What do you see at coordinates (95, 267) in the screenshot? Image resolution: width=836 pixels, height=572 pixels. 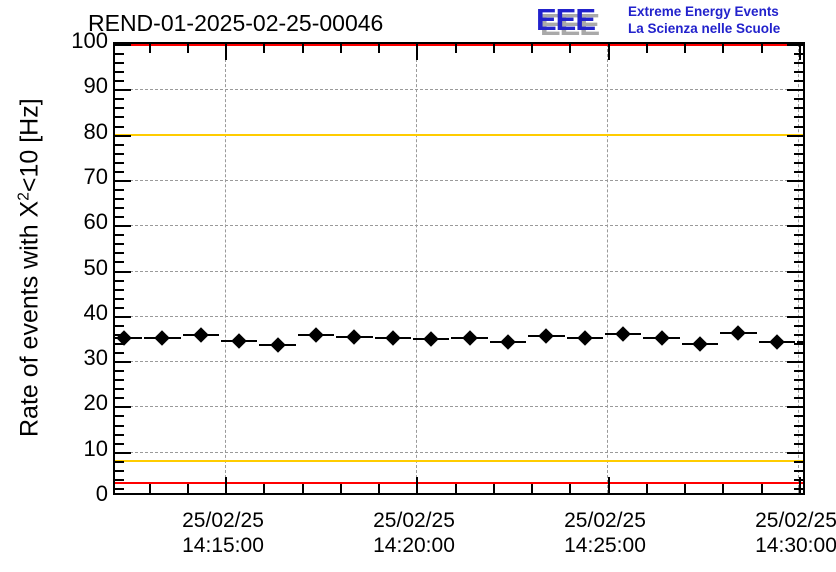 I see `y-tick-label: 50` at bounding box center [95, 267].